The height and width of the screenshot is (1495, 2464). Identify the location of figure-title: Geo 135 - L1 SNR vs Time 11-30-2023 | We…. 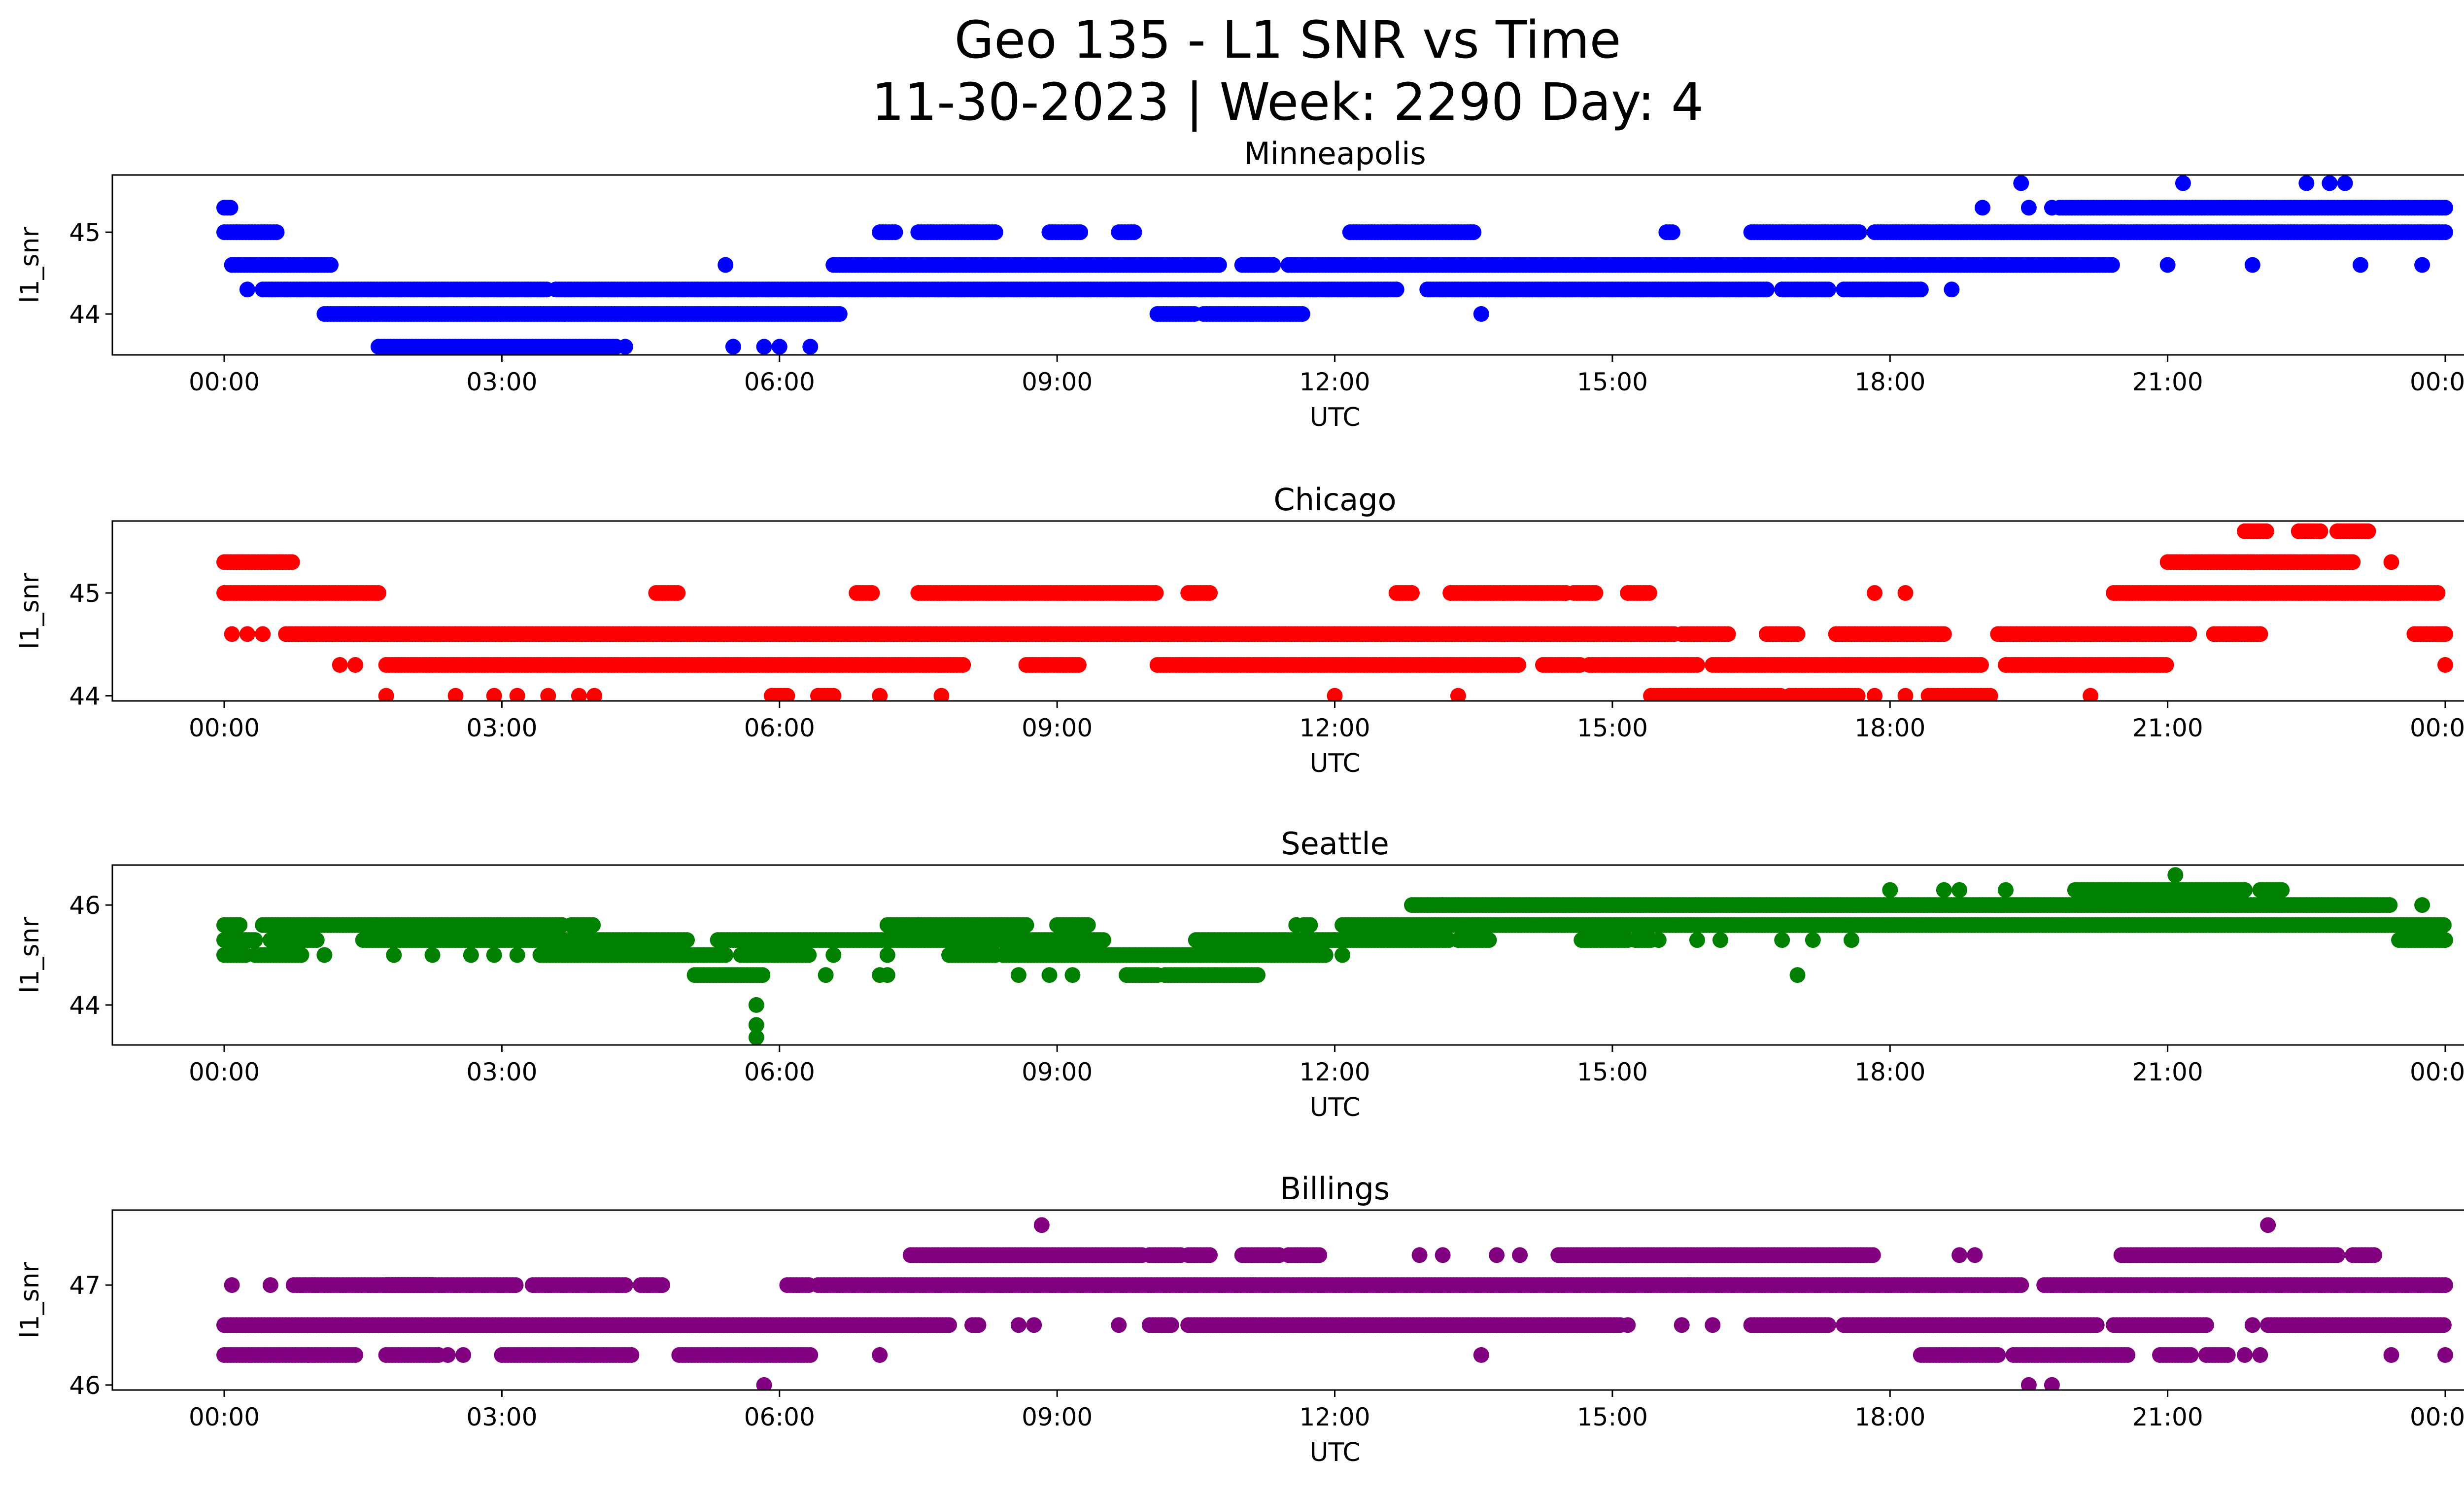
(1232, 71).